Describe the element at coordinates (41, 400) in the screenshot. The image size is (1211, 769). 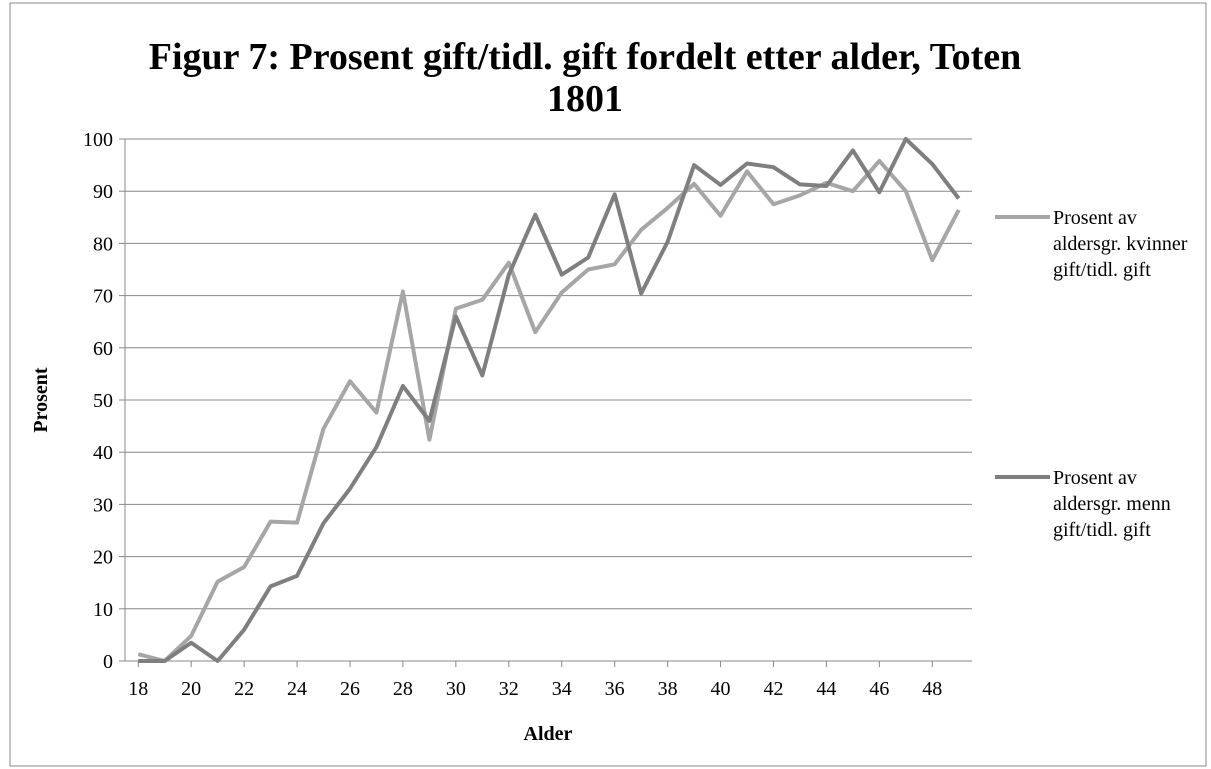
I see `y-axis-title: Prosent` at that location.